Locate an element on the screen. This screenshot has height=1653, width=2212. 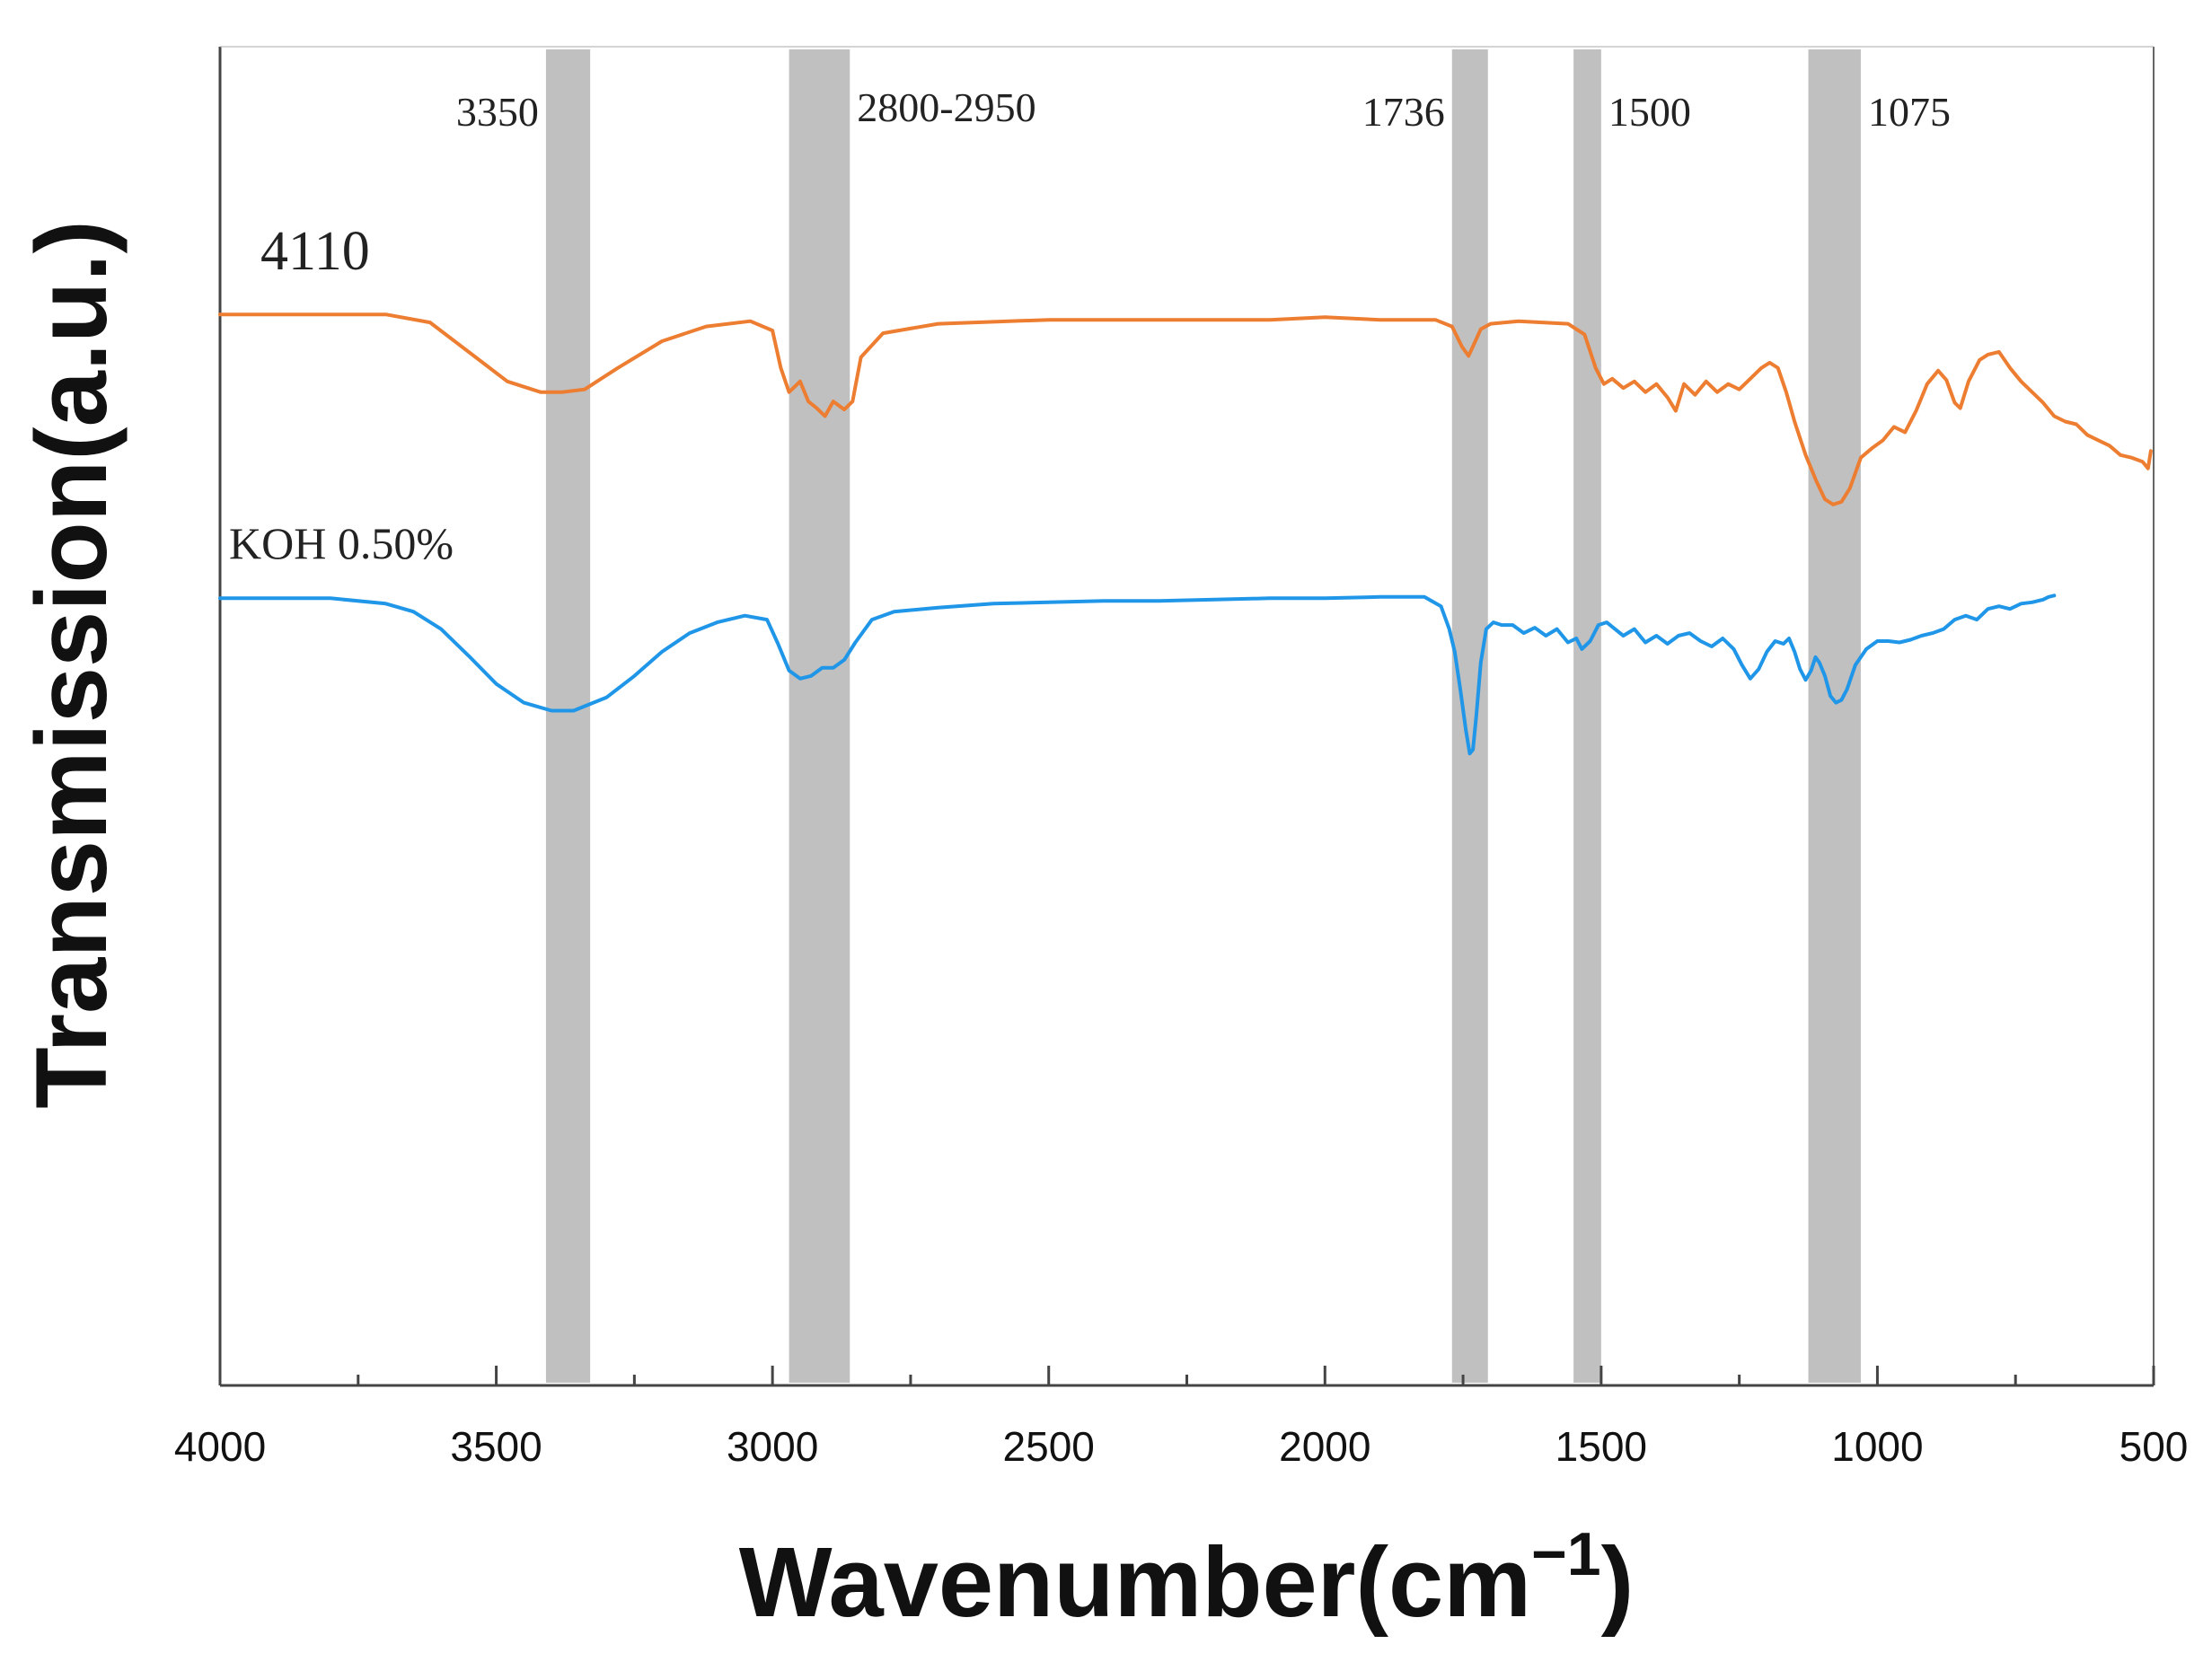
series-label-koh-0-50: KOH 0.50% is located at coordinates (342, 543).